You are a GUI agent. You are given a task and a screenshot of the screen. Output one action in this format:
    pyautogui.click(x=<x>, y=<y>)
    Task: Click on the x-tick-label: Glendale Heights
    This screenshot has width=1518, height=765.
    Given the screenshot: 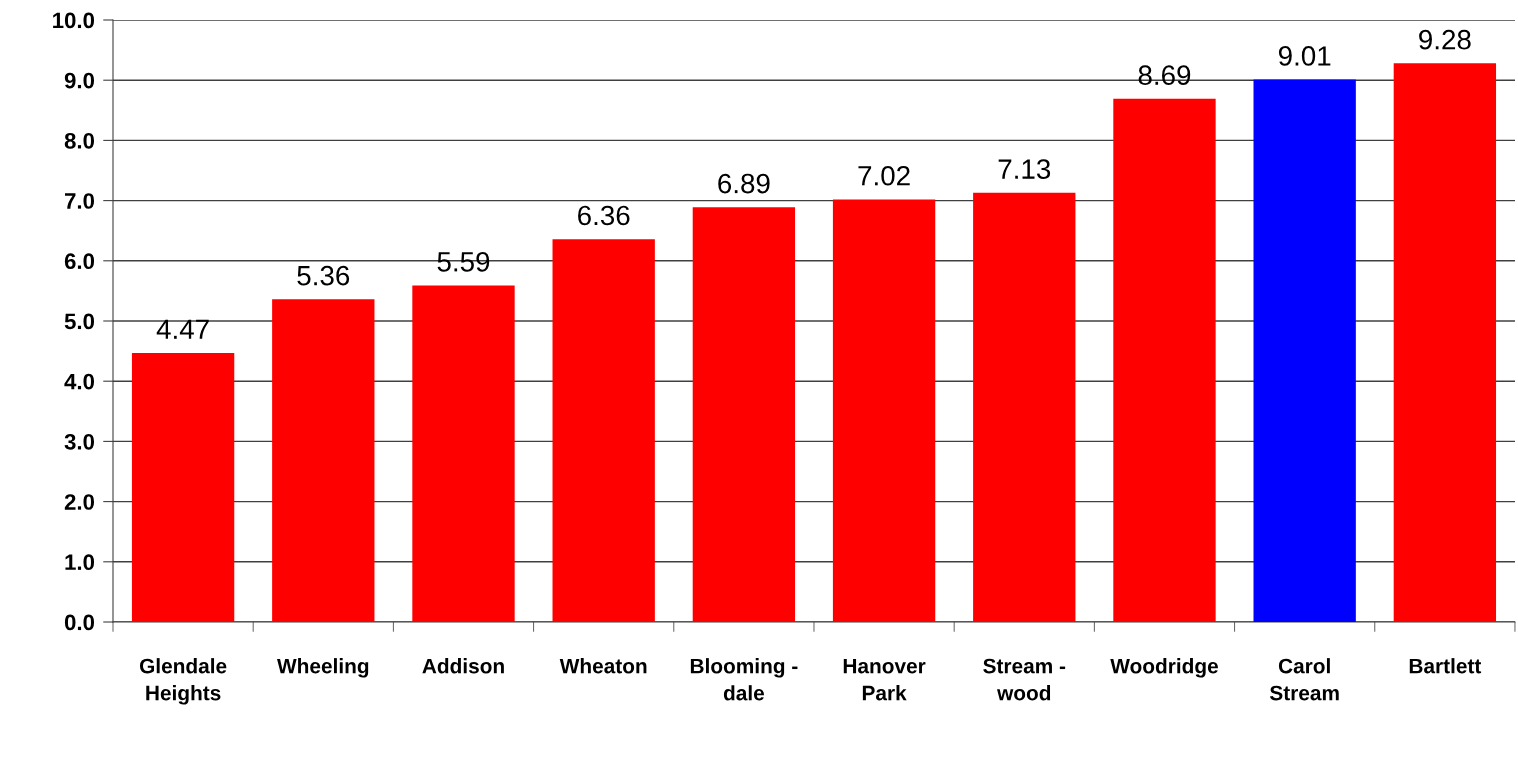 What is the action you would take?
    pyautogui.click(x=183, y=681)
    